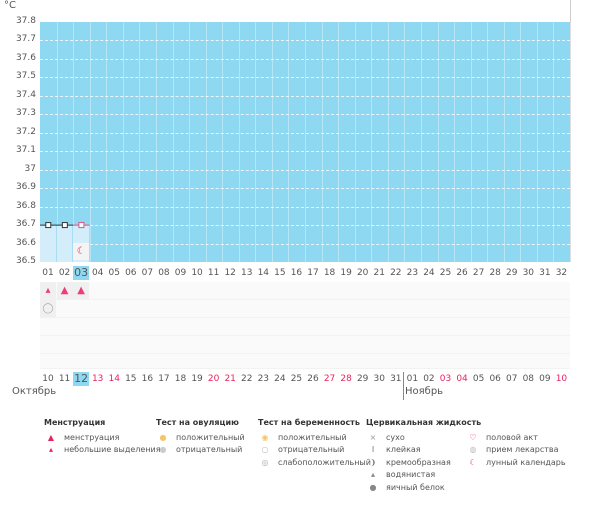 This screenshot has width=600, height=508. I want to click on calendar-date: 18, so click(180, 379).